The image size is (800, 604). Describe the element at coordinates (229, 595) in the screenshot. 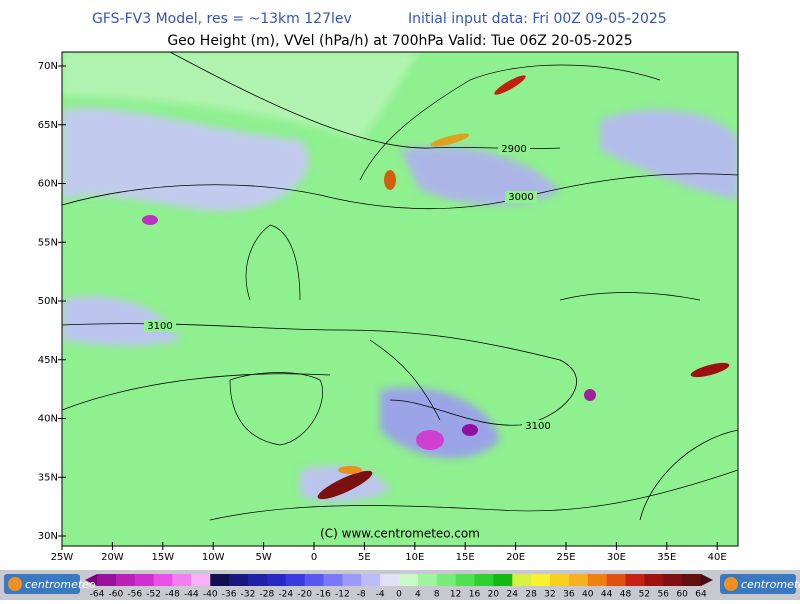

I see `colorbar-label: -36` at that location.